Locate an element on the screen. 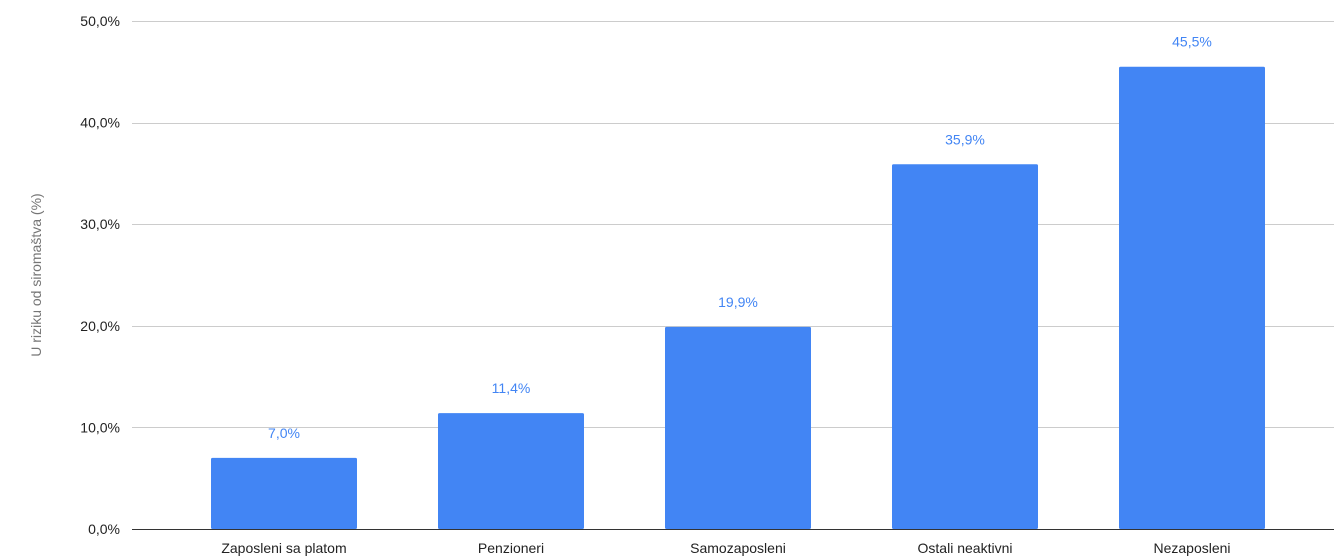 This screenshot has height=558, width=1334. y-axis-ticks: 0,0% 10,0% 20,0% 30,0% 40,0% 50,0% is located at coordinates (100, 275).